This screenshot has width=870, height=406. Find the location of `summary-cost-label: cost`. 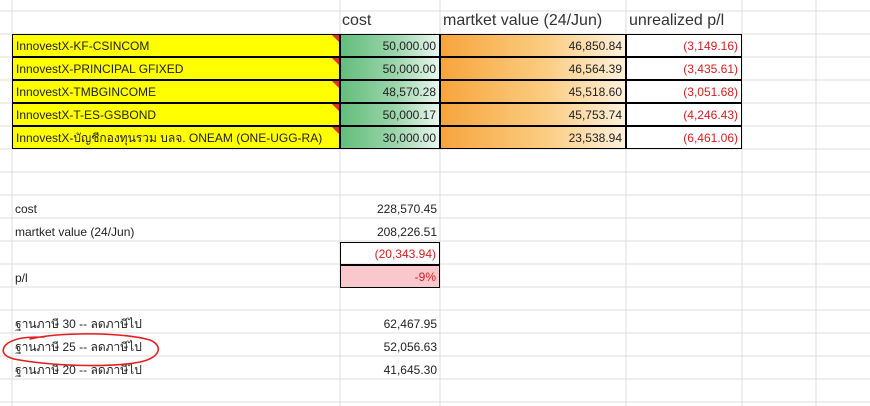

summary-cost-label: cost is located at coordinates (26, 209).